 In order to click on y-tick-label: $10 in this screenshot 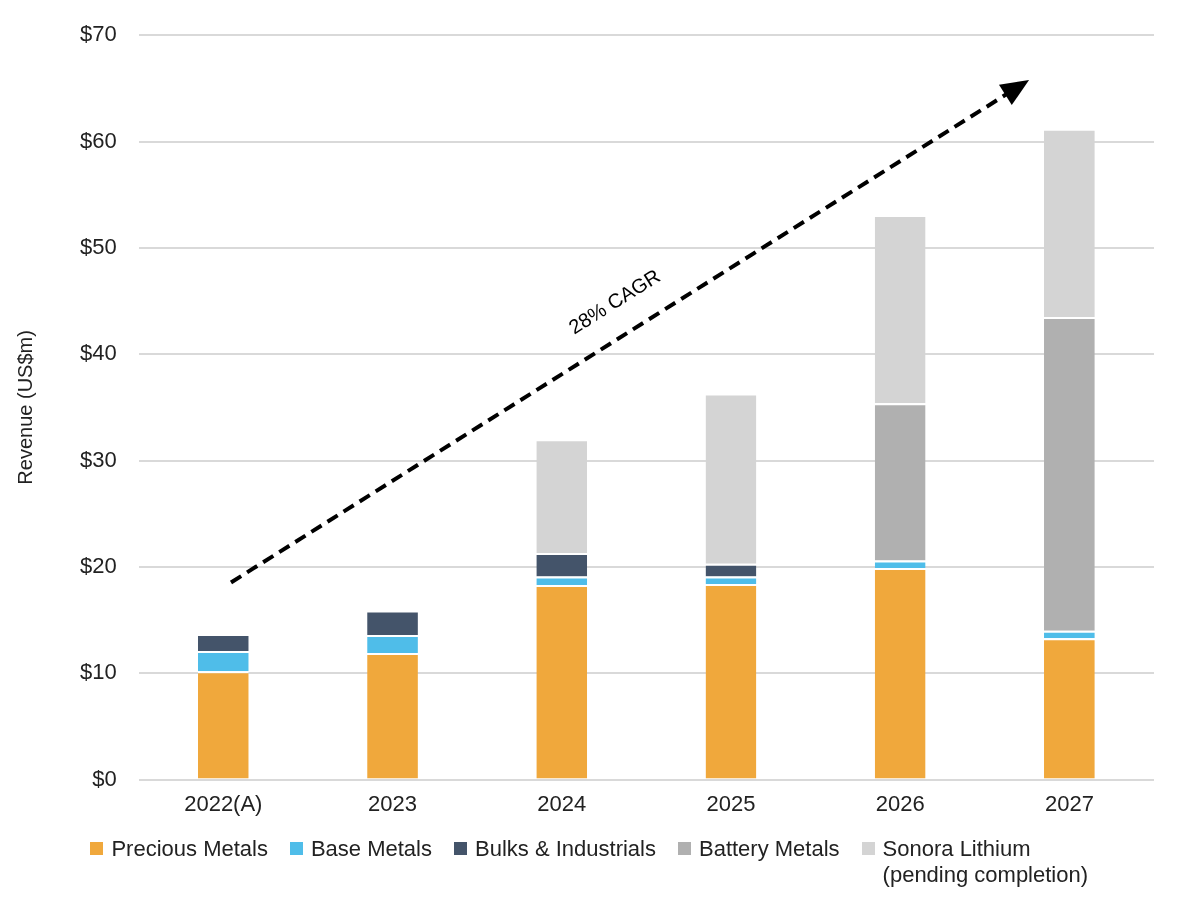, I will do `click(98, 672)`.